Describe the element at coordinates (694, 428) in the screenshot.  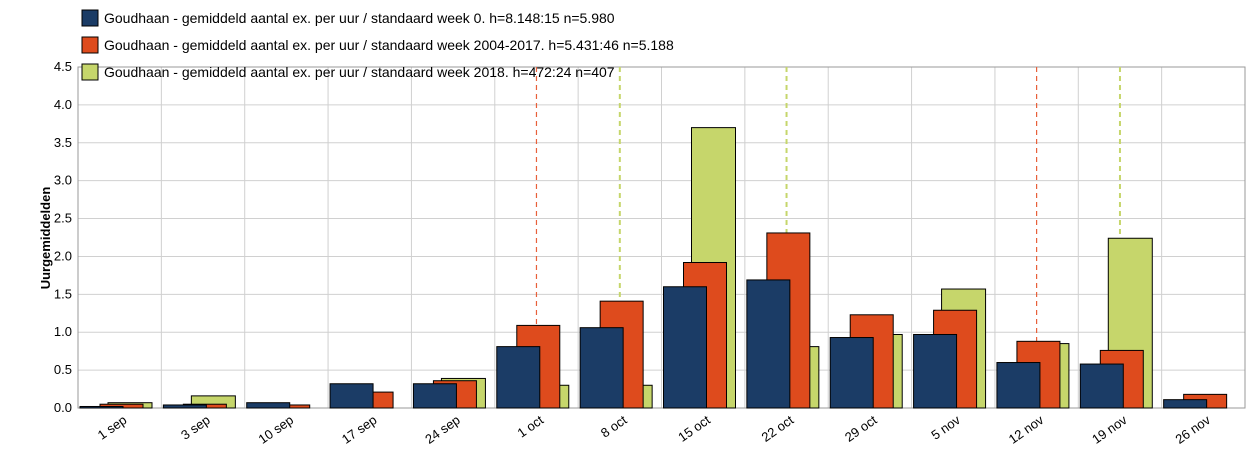
I see `x-tick-label: 15 oct` at that location.